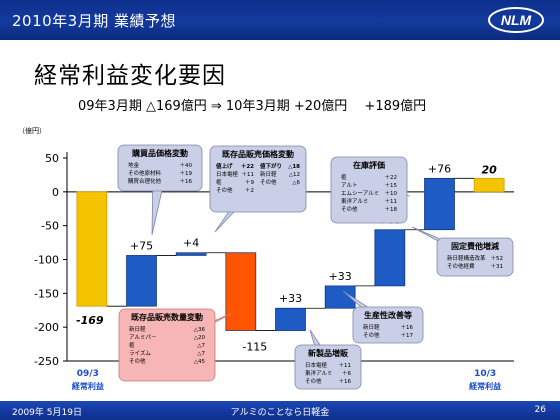 This screenshot has width=560, height=420. What do you see at coordinates (200, 330) in the screenshot?
I see `callout-row-value: △36` at bounding box center [200, 330].